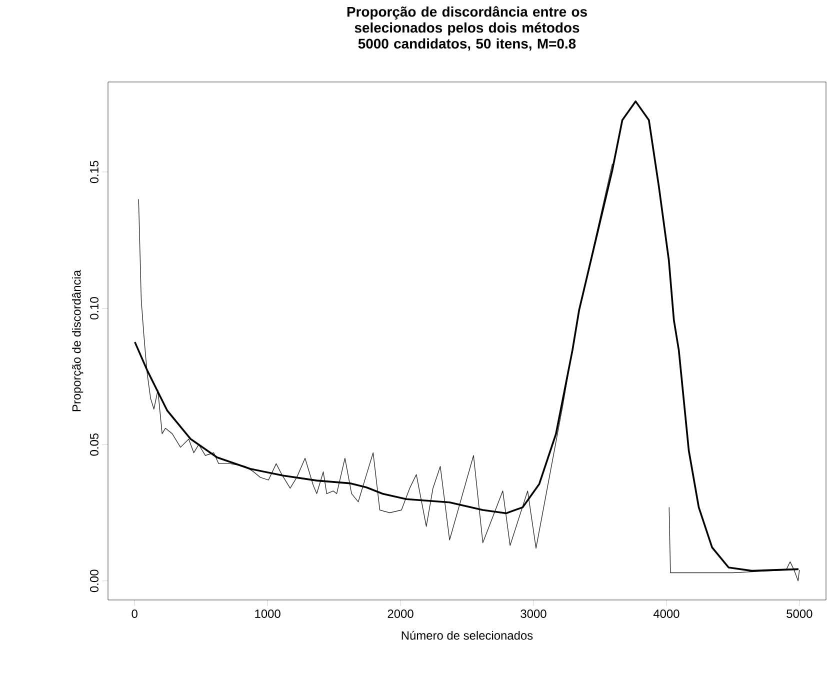 The height and width of the screenshot is (678, 827). I want to click on x-tick-label: 2000, so click(401, 614).